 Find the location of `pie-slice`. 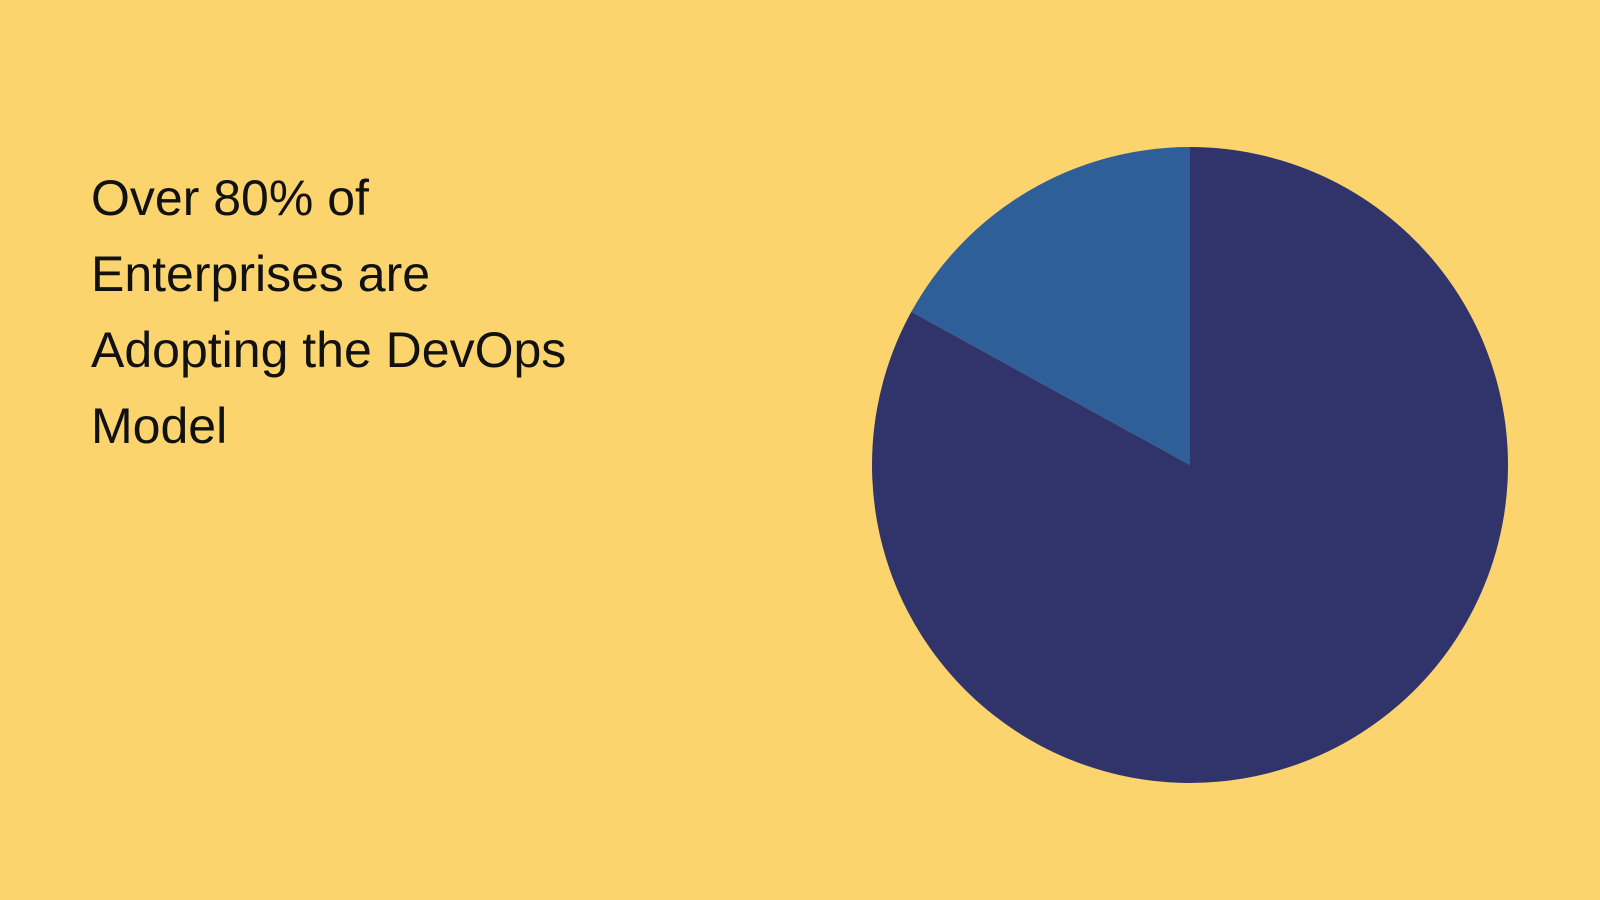

pie-slice is located at coordinates (1050, 306).